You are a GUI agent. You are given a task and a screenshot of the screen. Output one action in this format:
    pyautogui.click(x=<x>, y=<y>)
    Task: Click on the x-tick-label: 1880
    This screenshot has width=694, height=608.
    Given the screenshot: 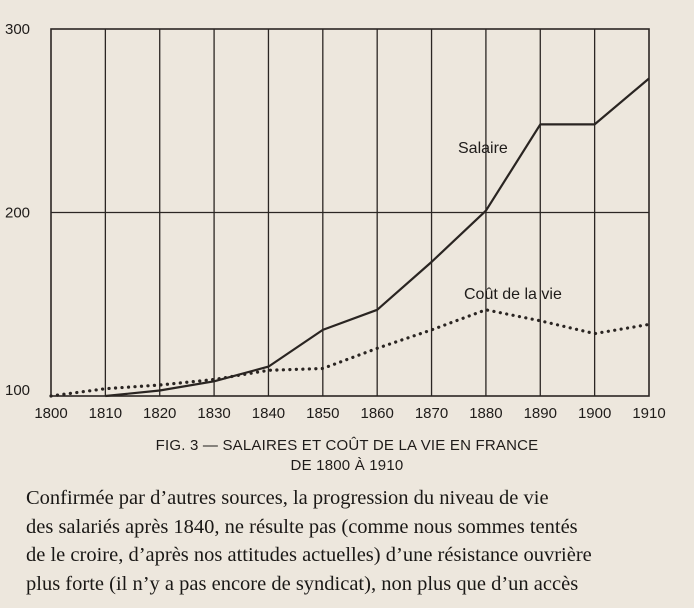 What is the action you would take?
    pyautogui.click(x=485, y=413)
    